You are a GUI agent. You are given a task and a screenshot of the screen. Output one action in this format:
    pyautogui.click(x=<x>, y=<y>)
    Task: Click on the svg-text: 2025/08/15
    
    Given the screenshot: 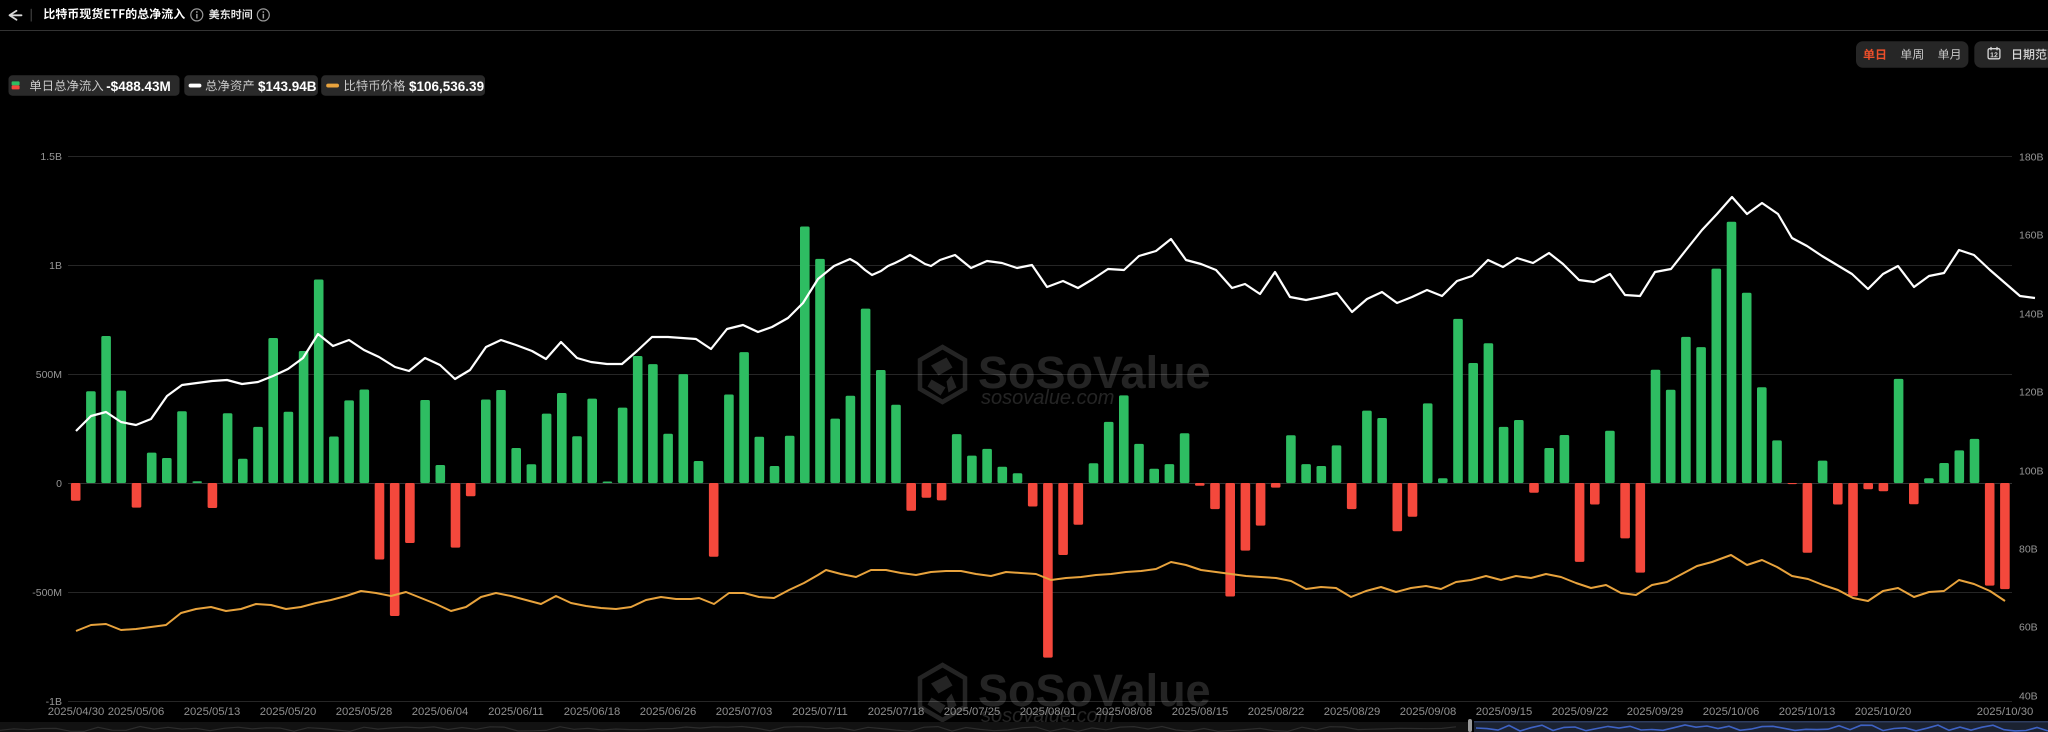 What is the action you would take?
    pyautogui.click(x=1200, y=712)
    